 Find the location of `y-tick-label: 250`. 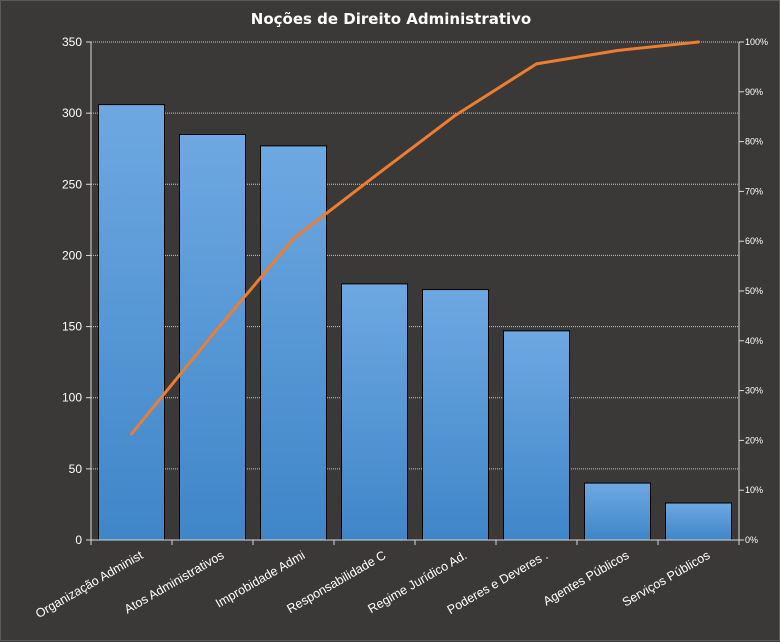

y-tick-label: 250 is located at coordinates (72, 184).